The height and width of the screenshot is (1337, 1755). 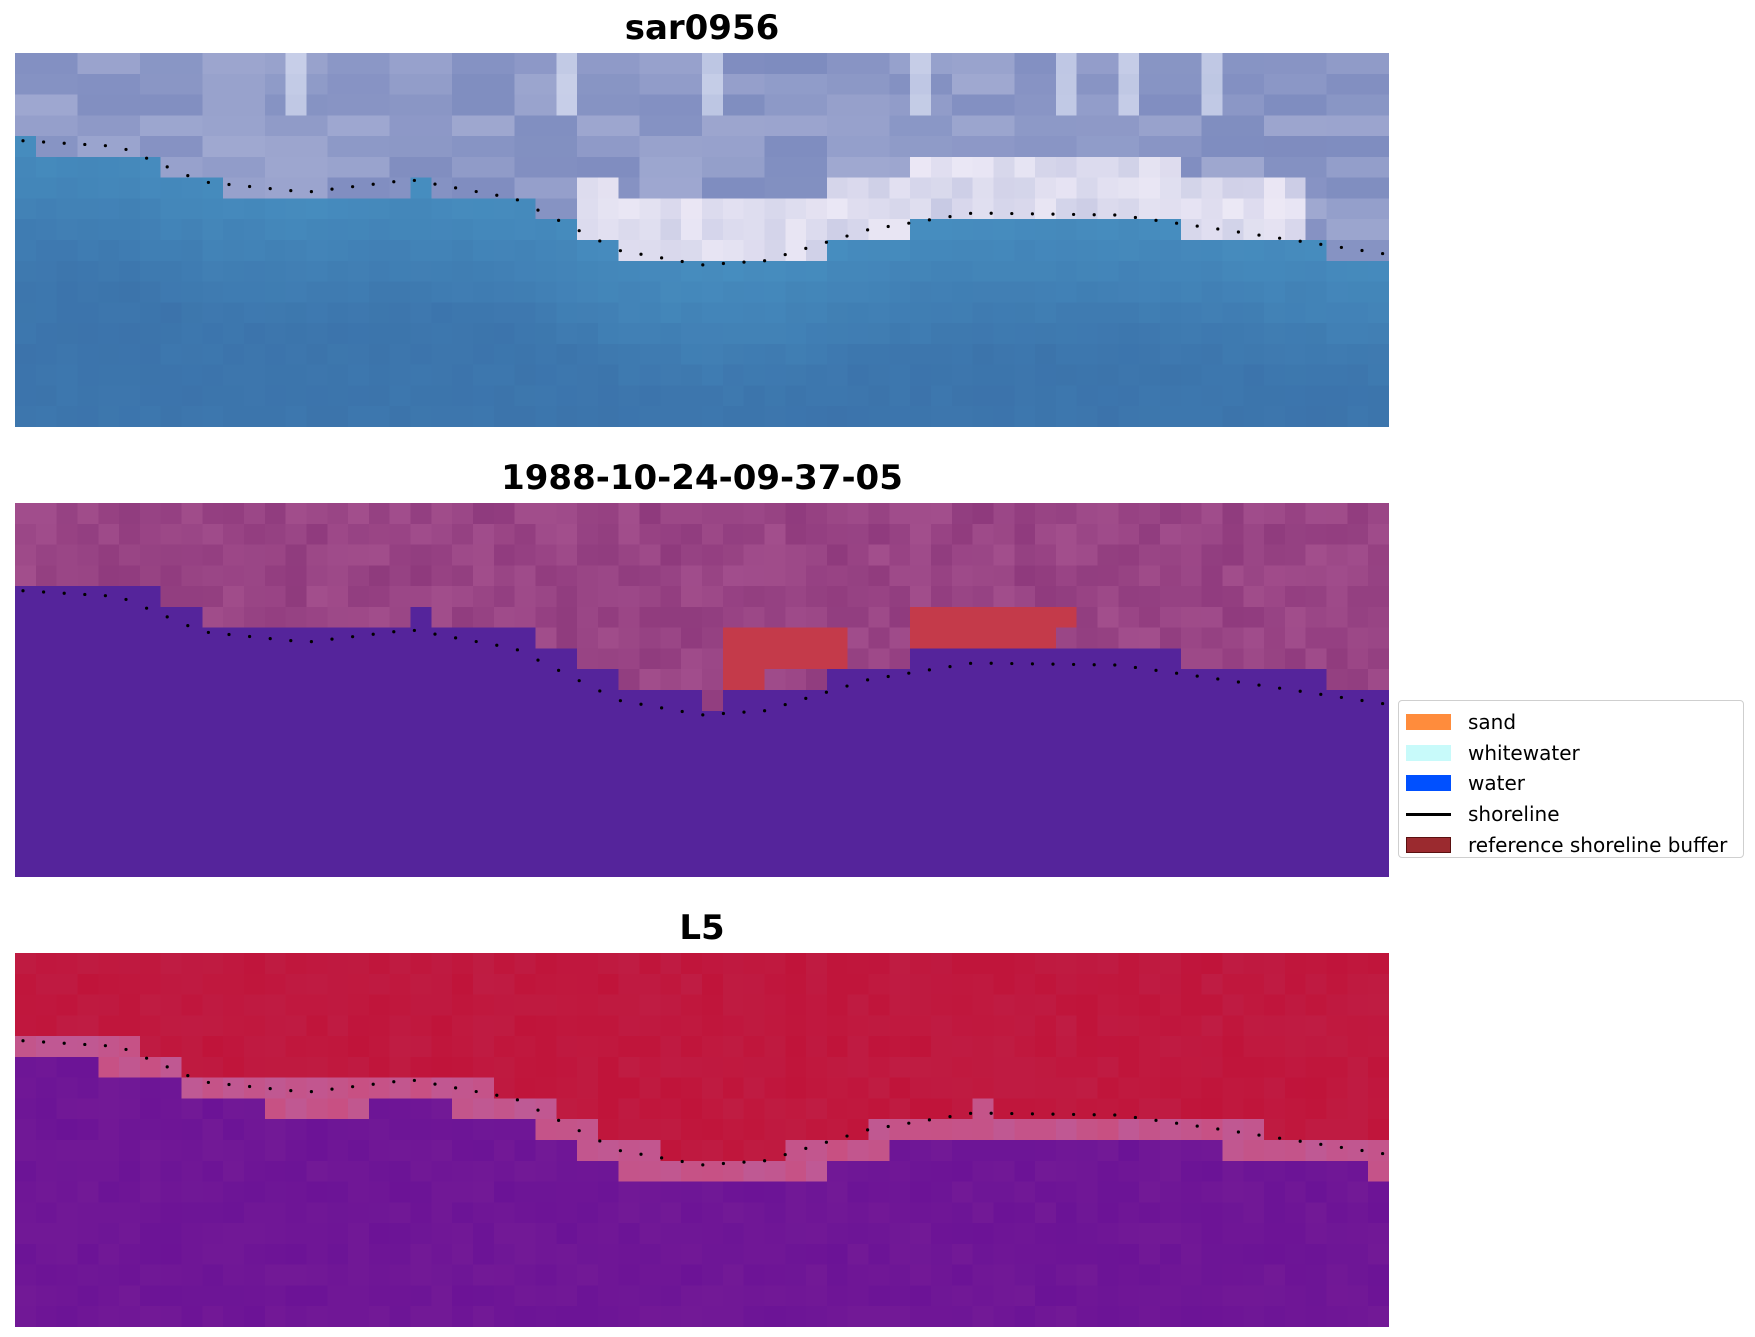 I want to click on panel-title-rgb: sar0956, so click(x=702, y=28).